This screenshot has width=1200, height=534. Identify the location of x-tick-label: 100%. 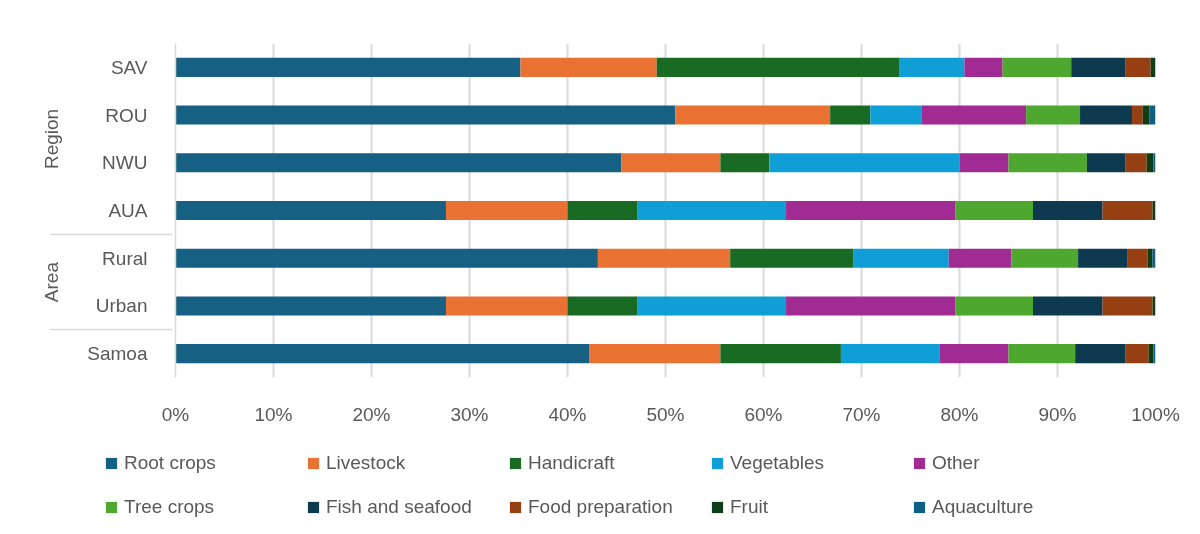
(1155, 414).